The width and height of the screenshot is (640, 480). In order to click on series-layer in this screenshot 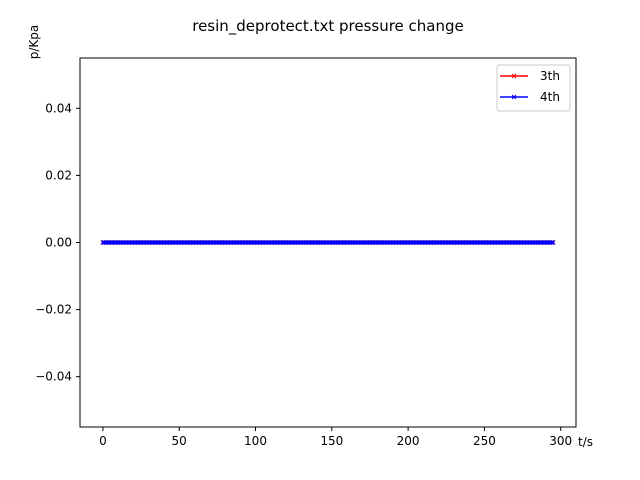, I will do `click(328, 242)`.